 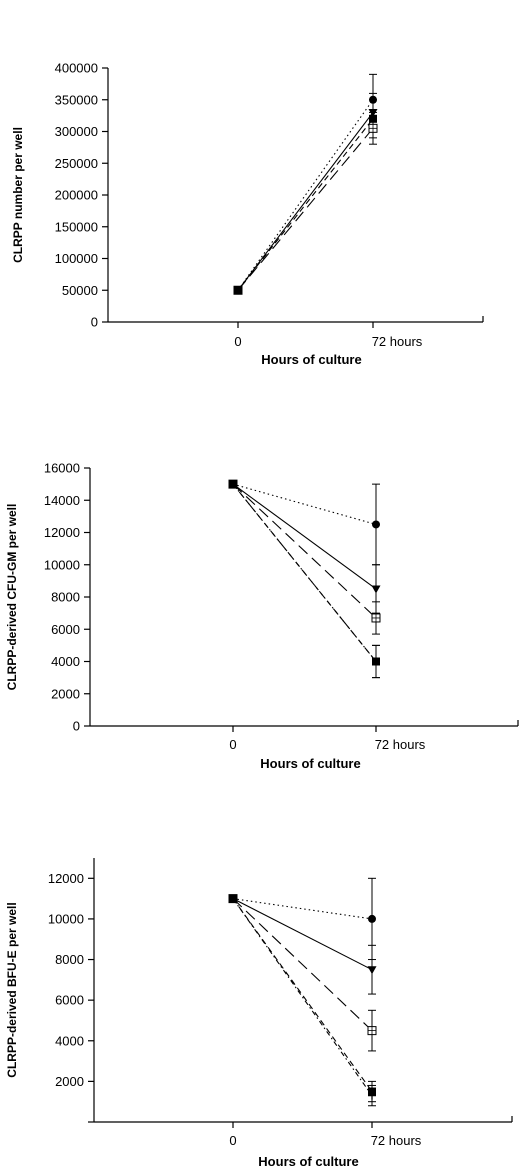 I want to click on y-tick-label: 150000, so click(x=76, y=226).